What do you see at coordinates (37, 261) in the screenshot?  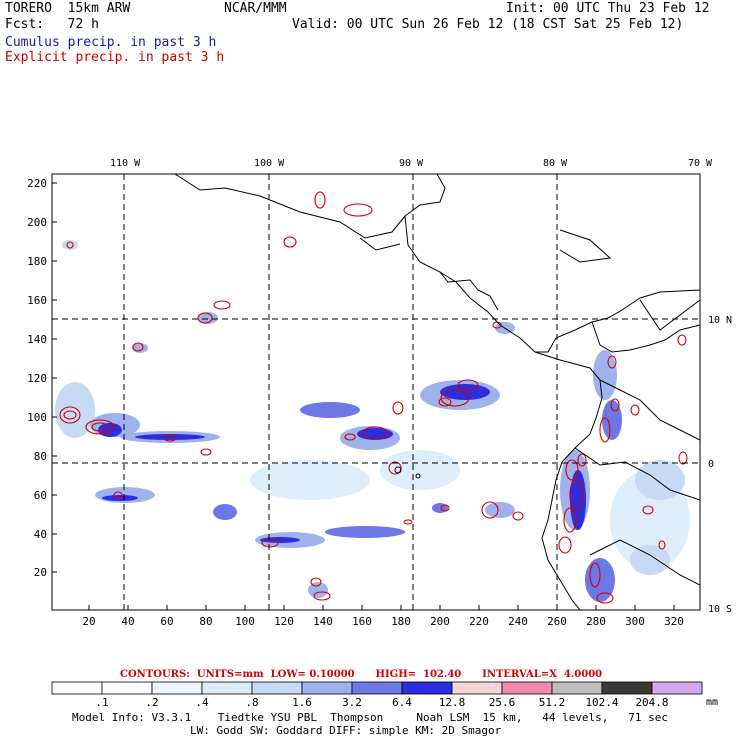 I see `y-tick-label: 180` at bounding box center [37, 261].